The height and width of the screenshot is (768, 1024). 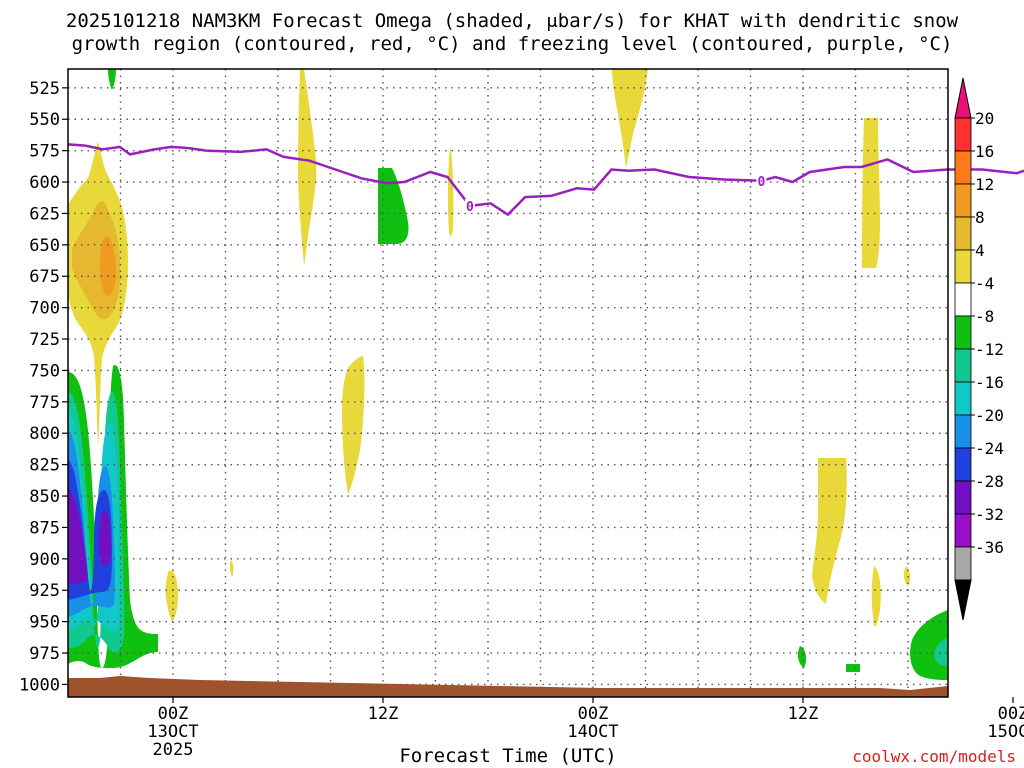 I want to click on omega-purple-left2, so click(x=104, y=538).